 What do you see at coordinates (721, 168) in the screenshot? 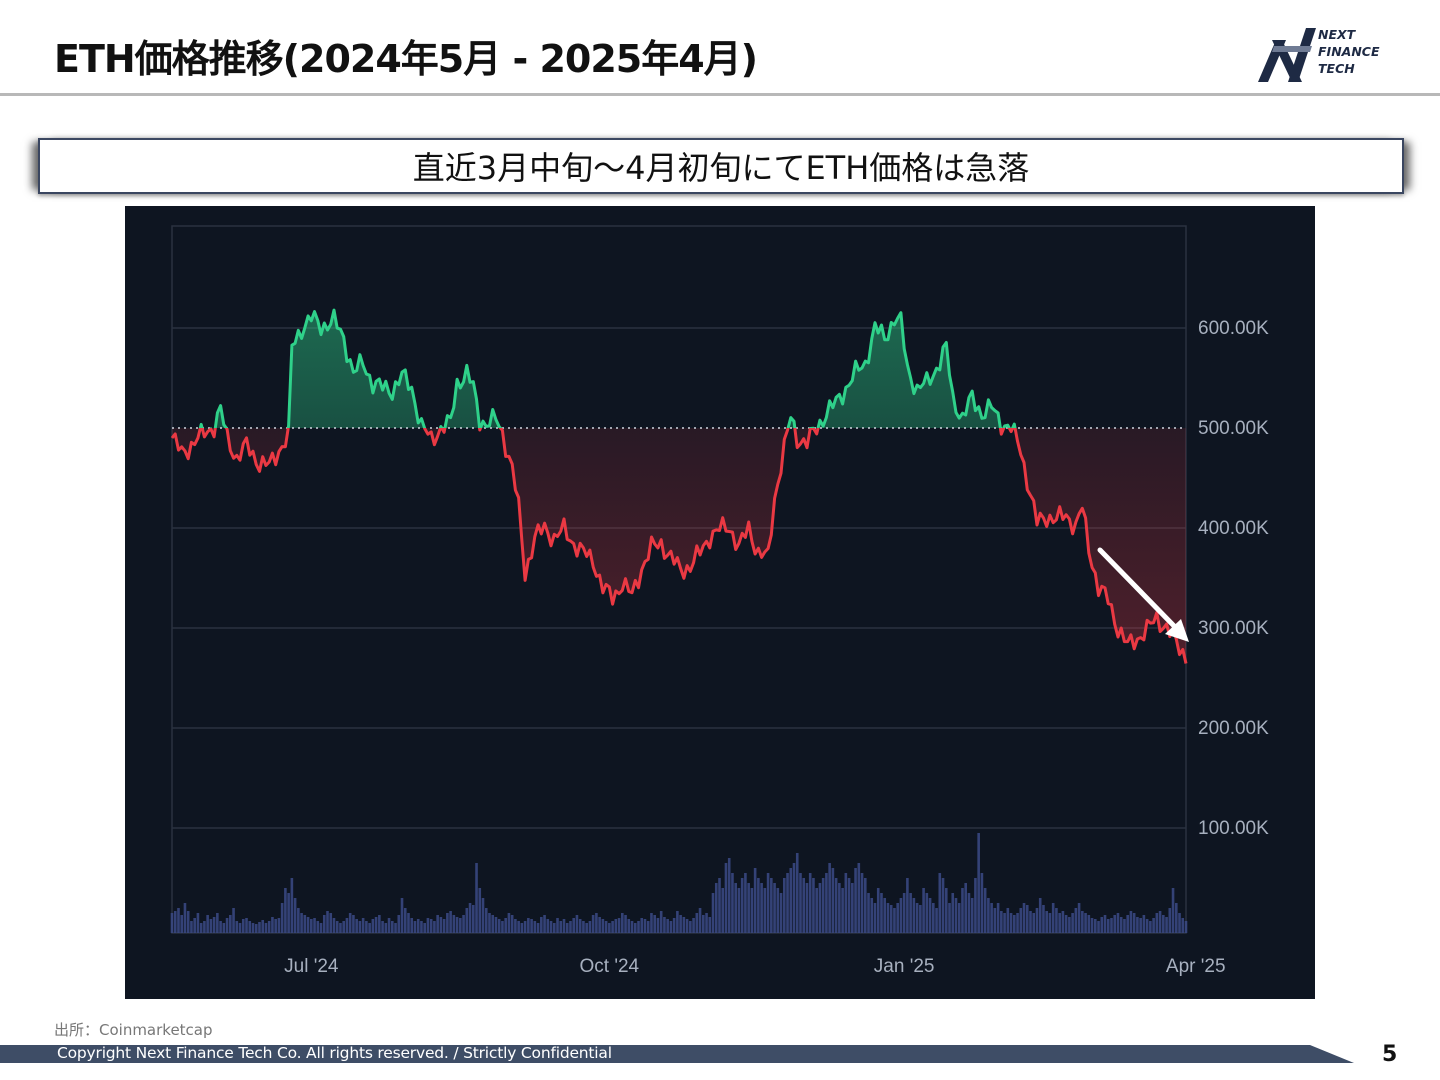
I see `headline-text: 直近3月中旬～4月初旬にてETH価格は急落` at bounding box center [721, 168].